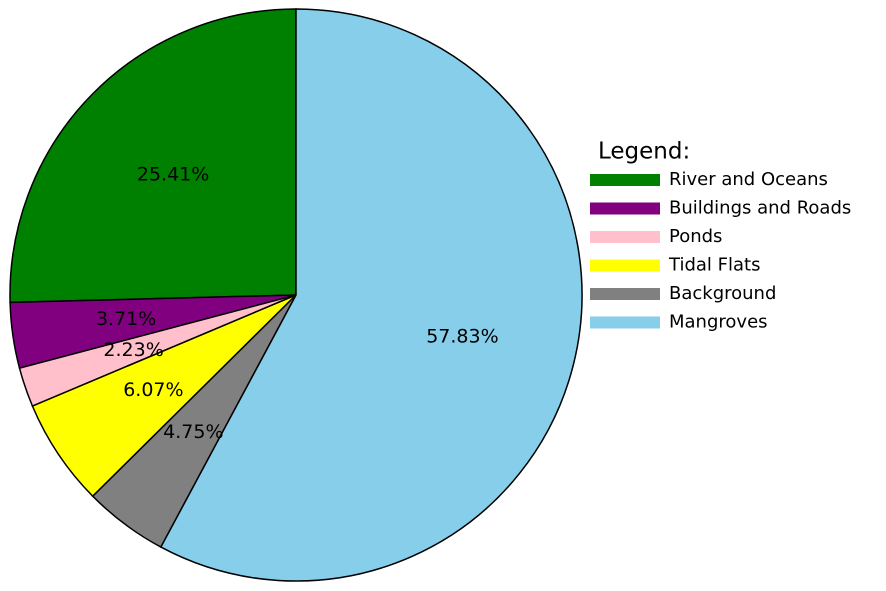  What do you see at coordinates (748, 179) in the screenshot?
I see `legend-label: River and Oceans` at bounding box center [748, 179].